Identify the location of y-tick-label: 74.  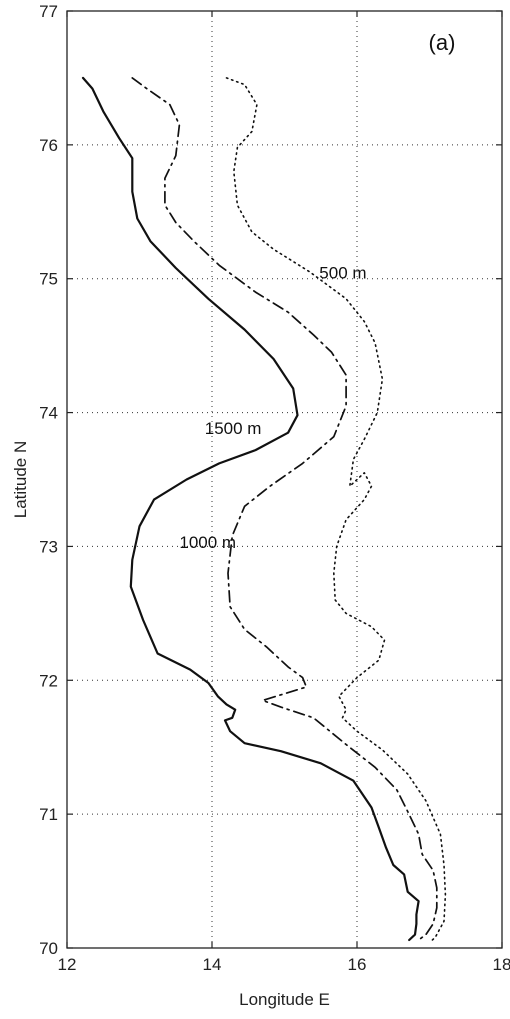
(48, 413).